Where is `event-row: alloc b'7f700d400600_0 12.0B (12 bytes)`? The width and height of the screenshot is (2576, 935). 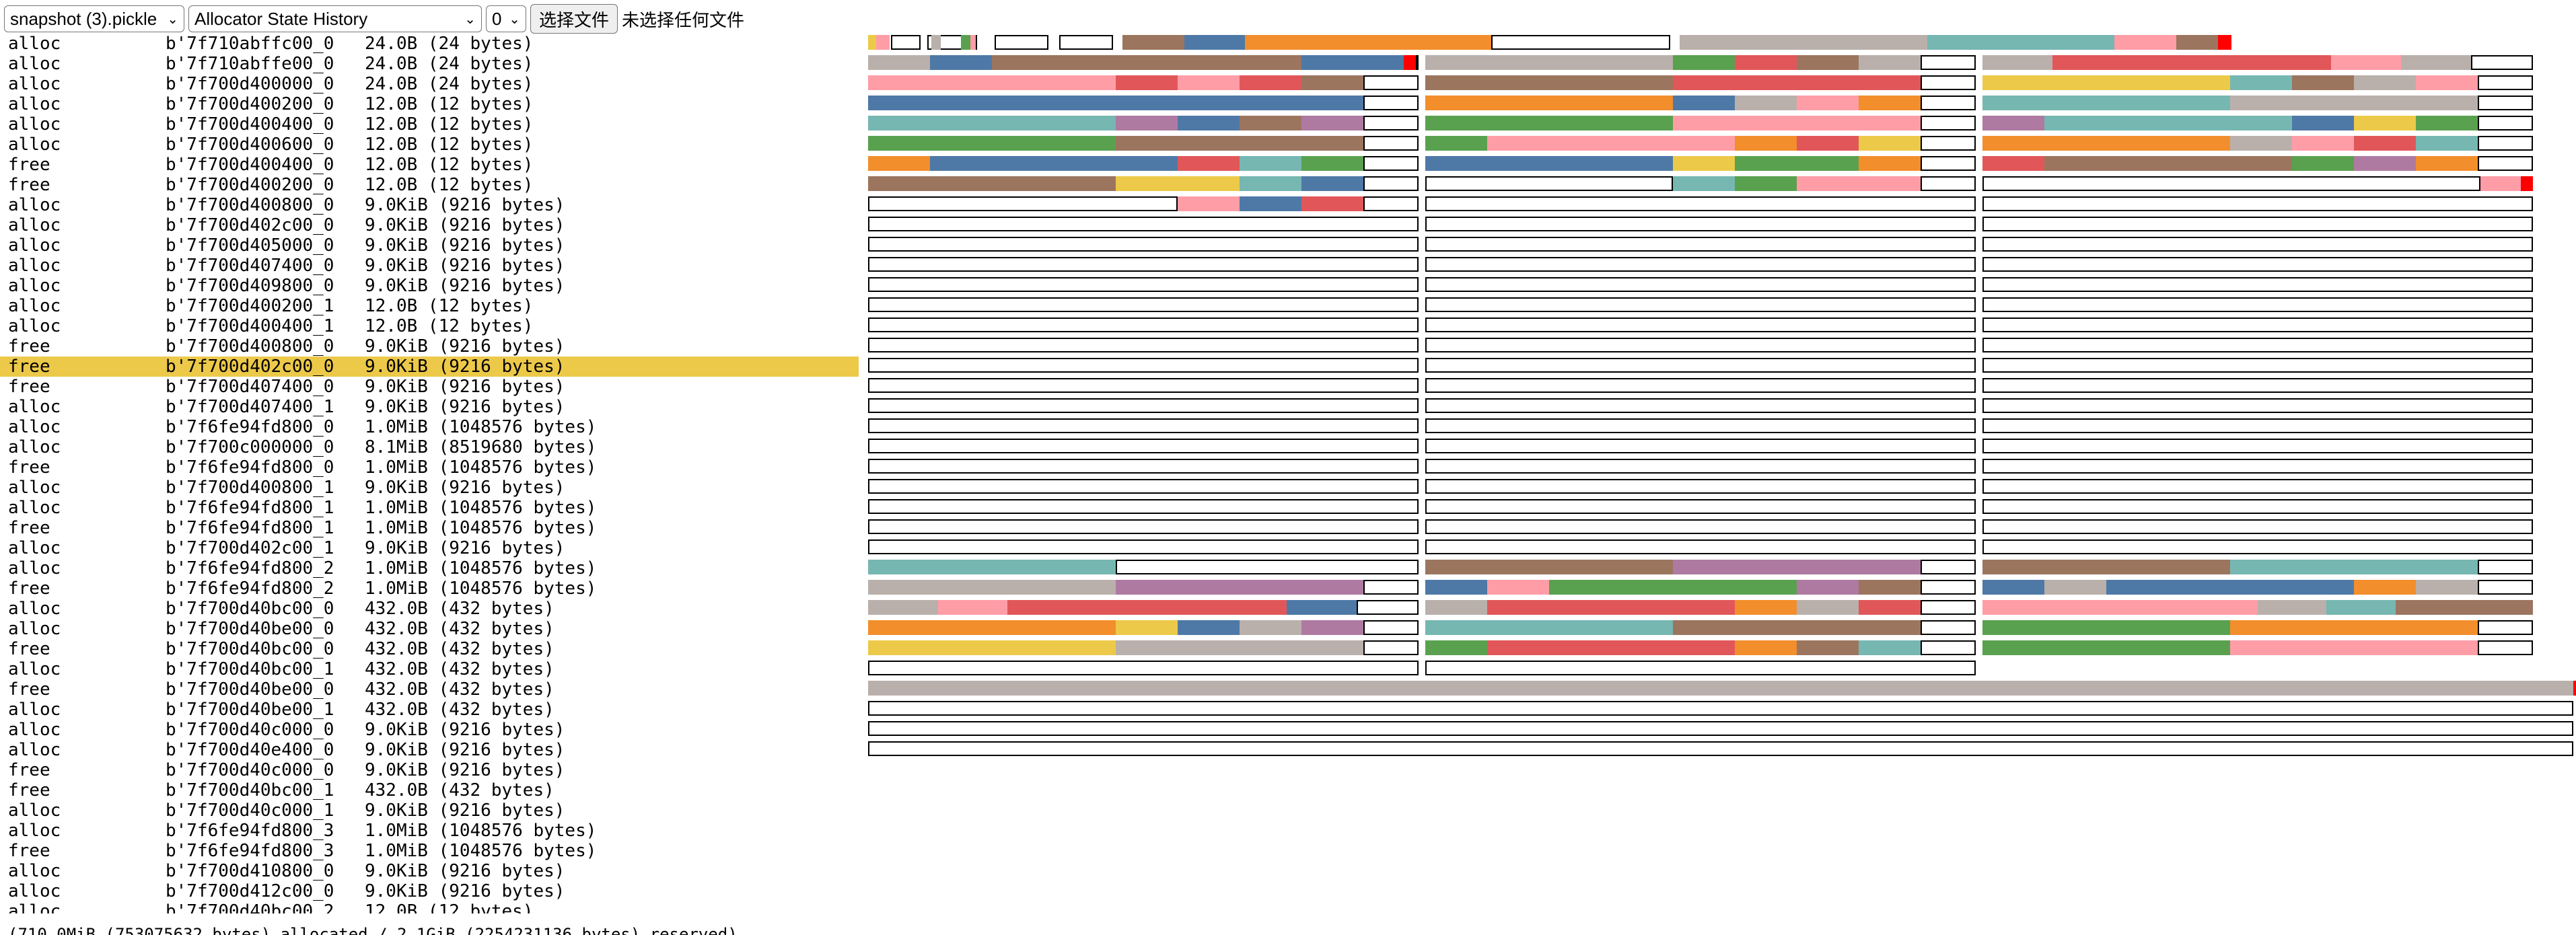
event-row: alloc b'7f700d400600_0 12.0B (12 bytes) is located at coordinates (429, 145).